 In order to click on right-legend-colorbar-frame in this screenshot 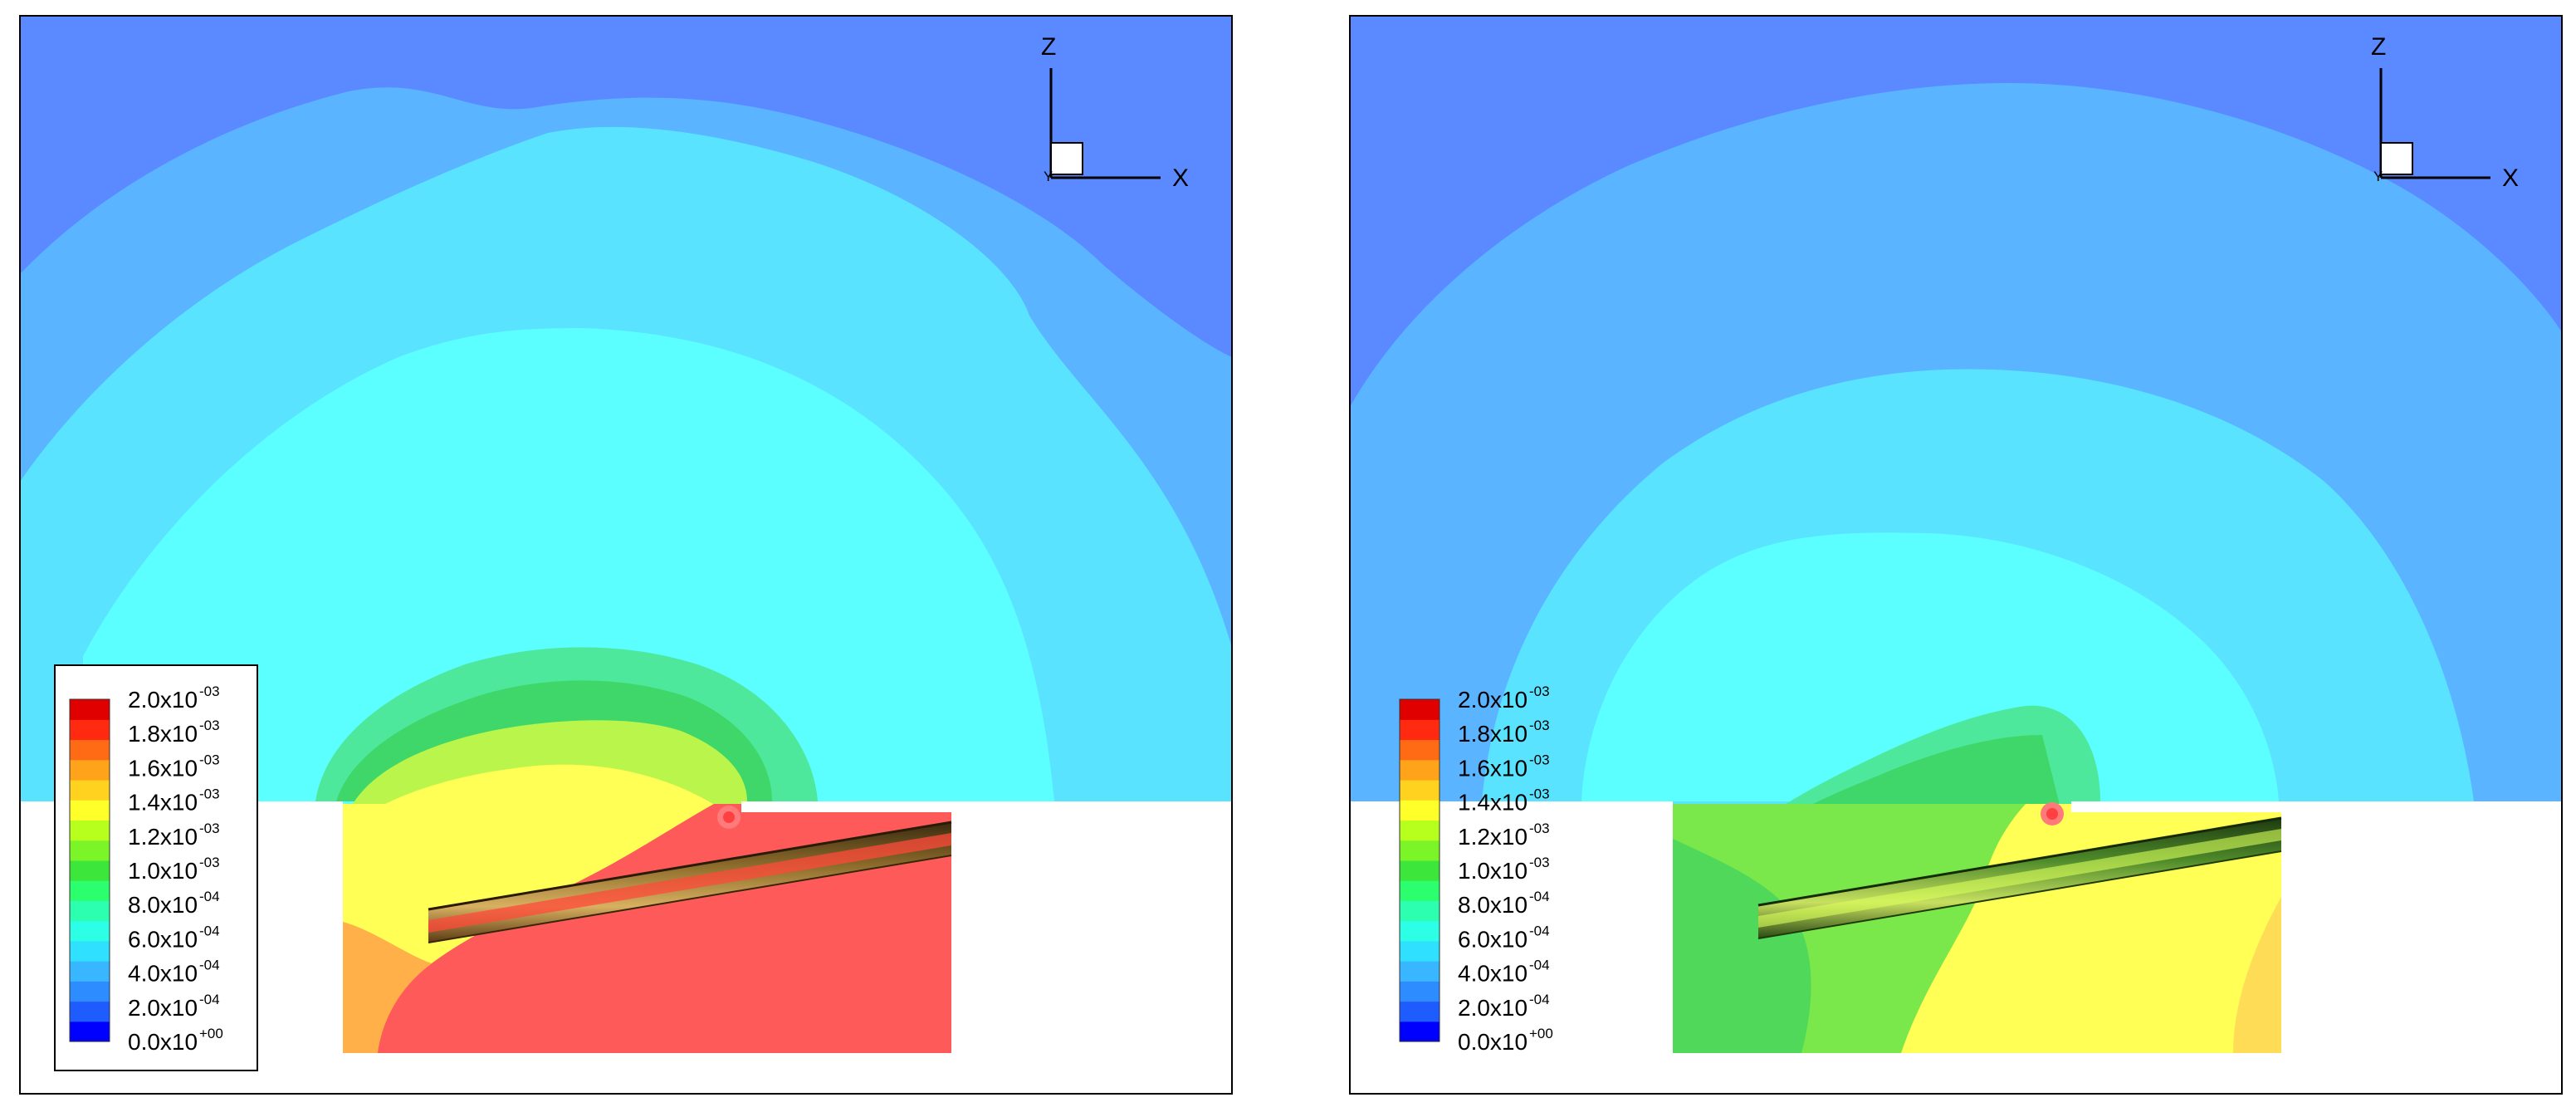, I will do `click(1419, 870)`.